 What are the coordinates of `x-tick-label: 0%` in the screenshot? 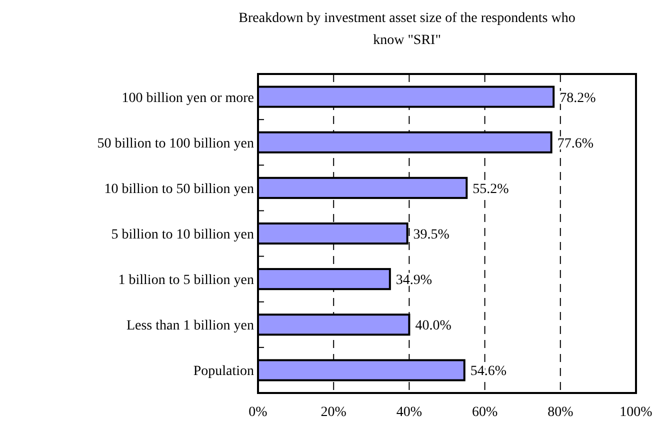 It's located at (258, 412).